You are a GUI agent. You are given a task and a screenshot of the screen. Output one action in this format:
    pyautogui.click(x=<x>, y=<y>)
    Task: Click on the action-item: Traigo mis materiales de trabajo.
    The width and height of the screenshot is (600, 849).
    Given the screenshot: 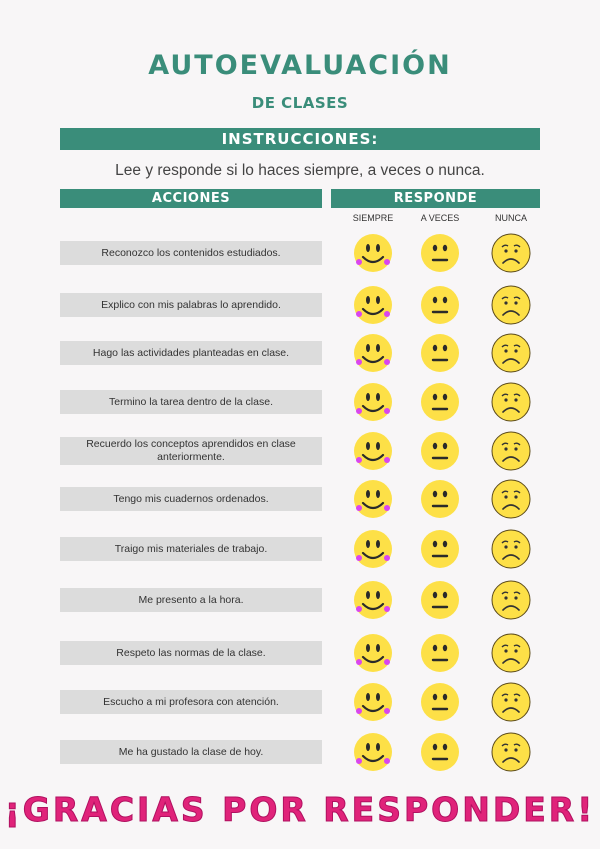 What is the action you would take?
    pyautogui.click(x=191, y=549)
    